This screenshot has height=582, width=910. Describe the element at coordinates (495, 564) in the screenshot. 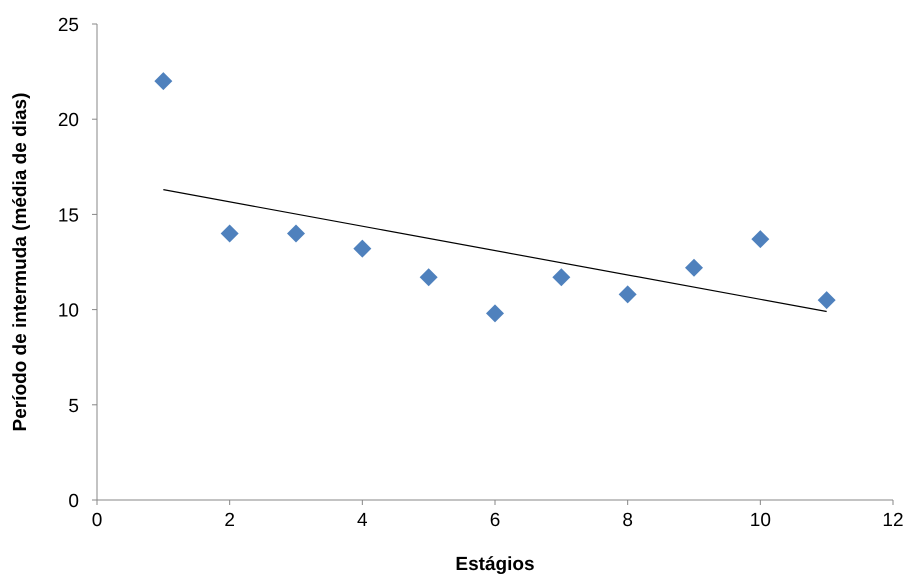

I see `x-axis-title: Estágios` at that location.